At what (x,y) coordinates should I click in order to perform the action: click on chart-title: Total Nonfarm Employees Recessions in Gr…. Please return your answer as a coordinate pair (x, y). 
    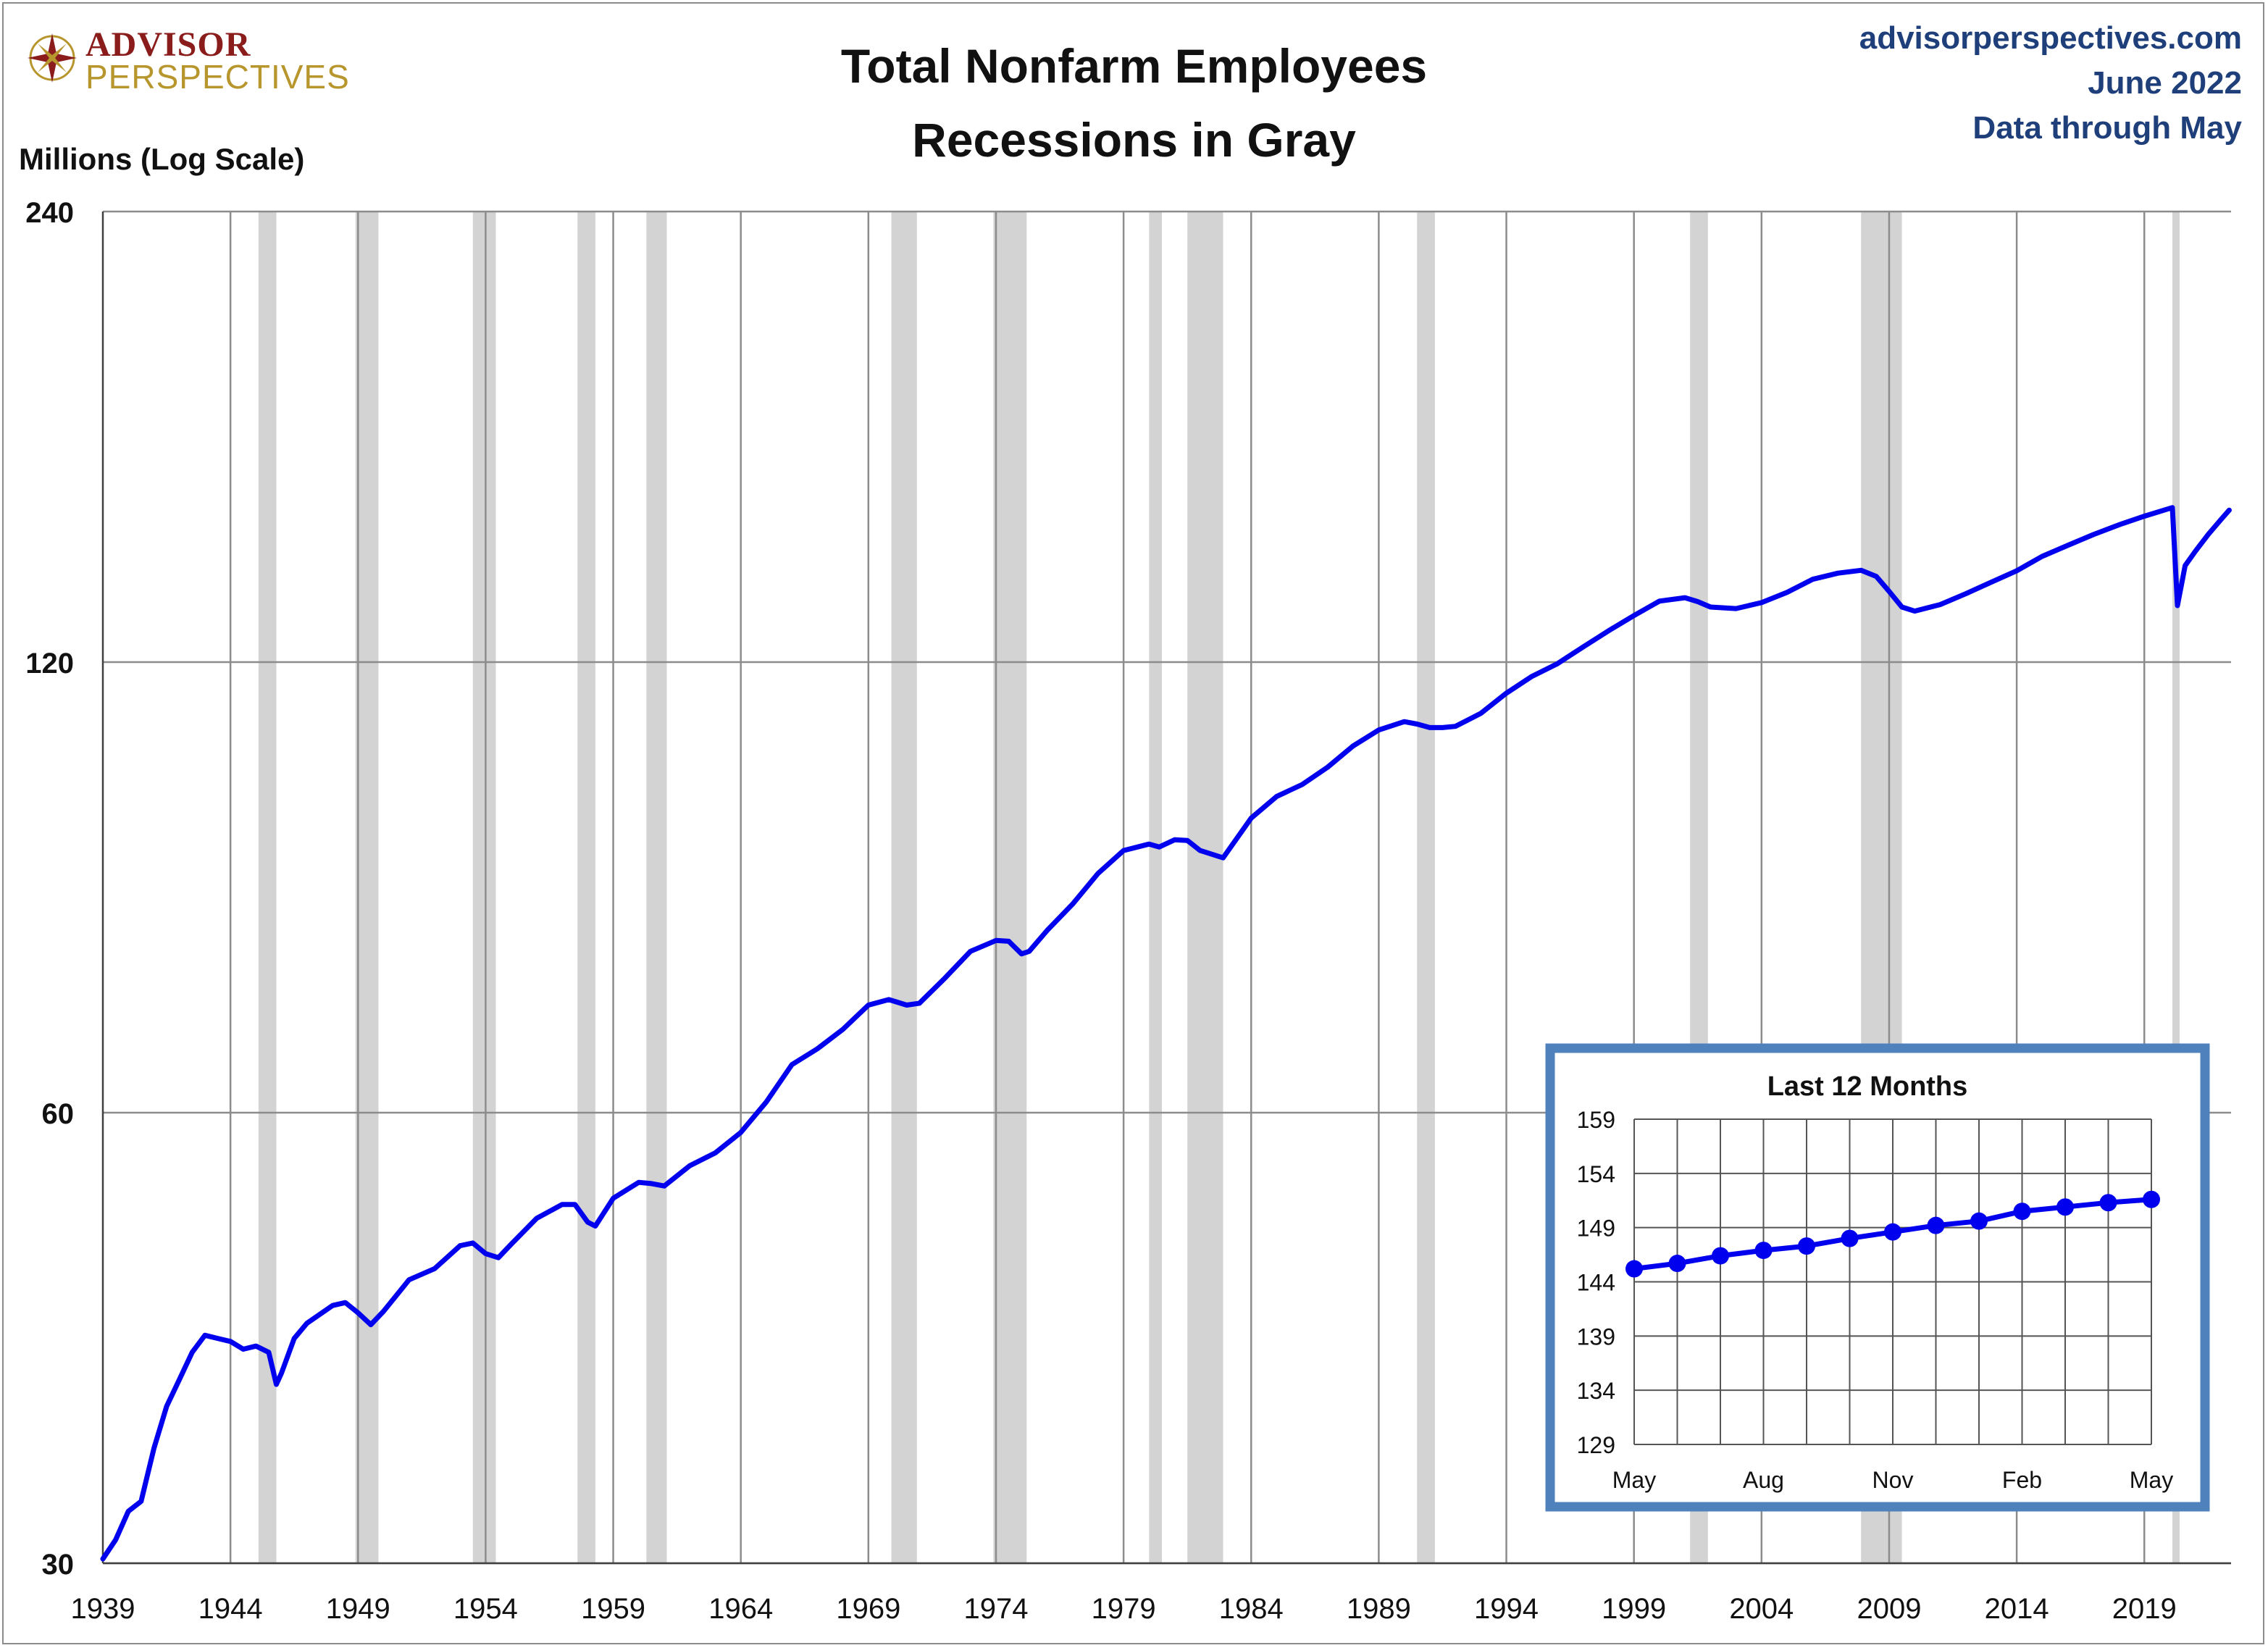
    Looking at the image, I should click on (1134, 103).